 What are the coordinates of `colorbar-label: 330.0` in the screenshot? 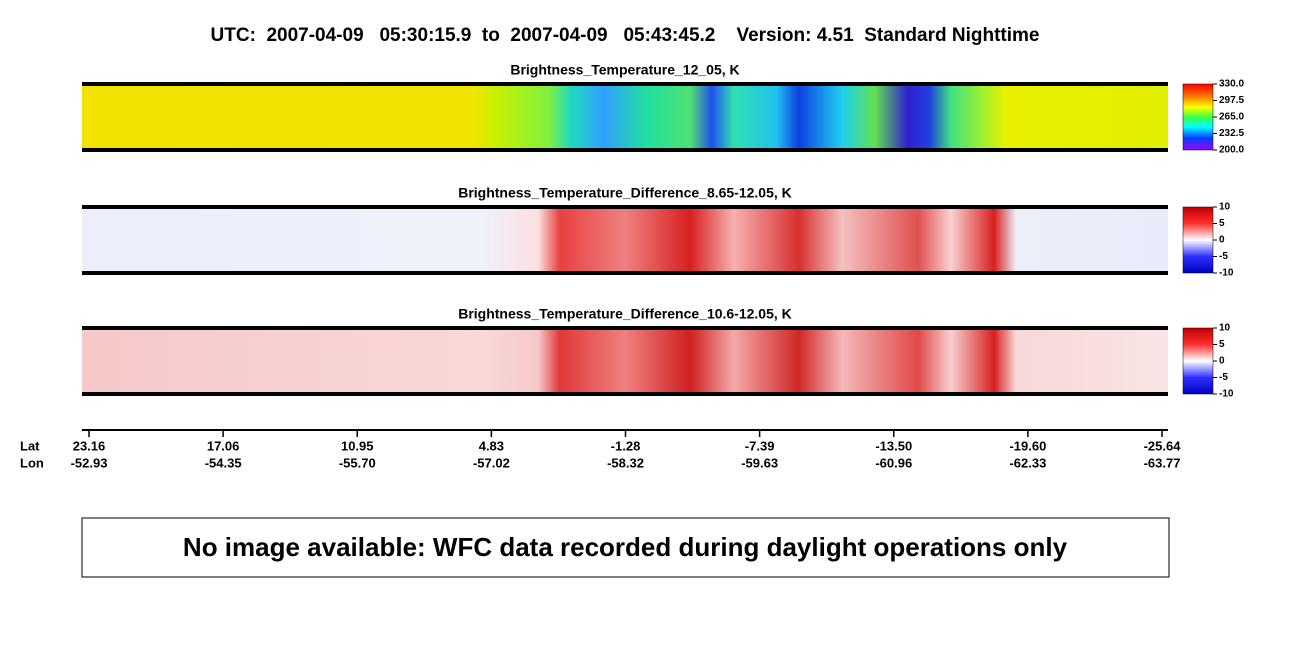 It's located at (1231, 84).